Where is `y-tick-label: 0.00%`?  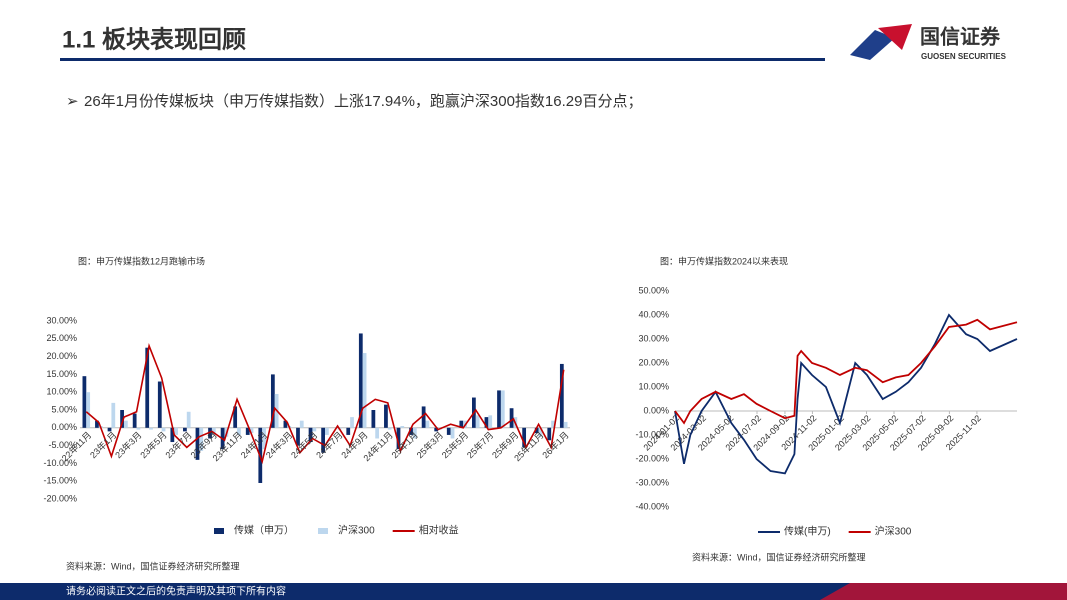 y-tick-label: 0.00% is located at coordinates (64, 427).